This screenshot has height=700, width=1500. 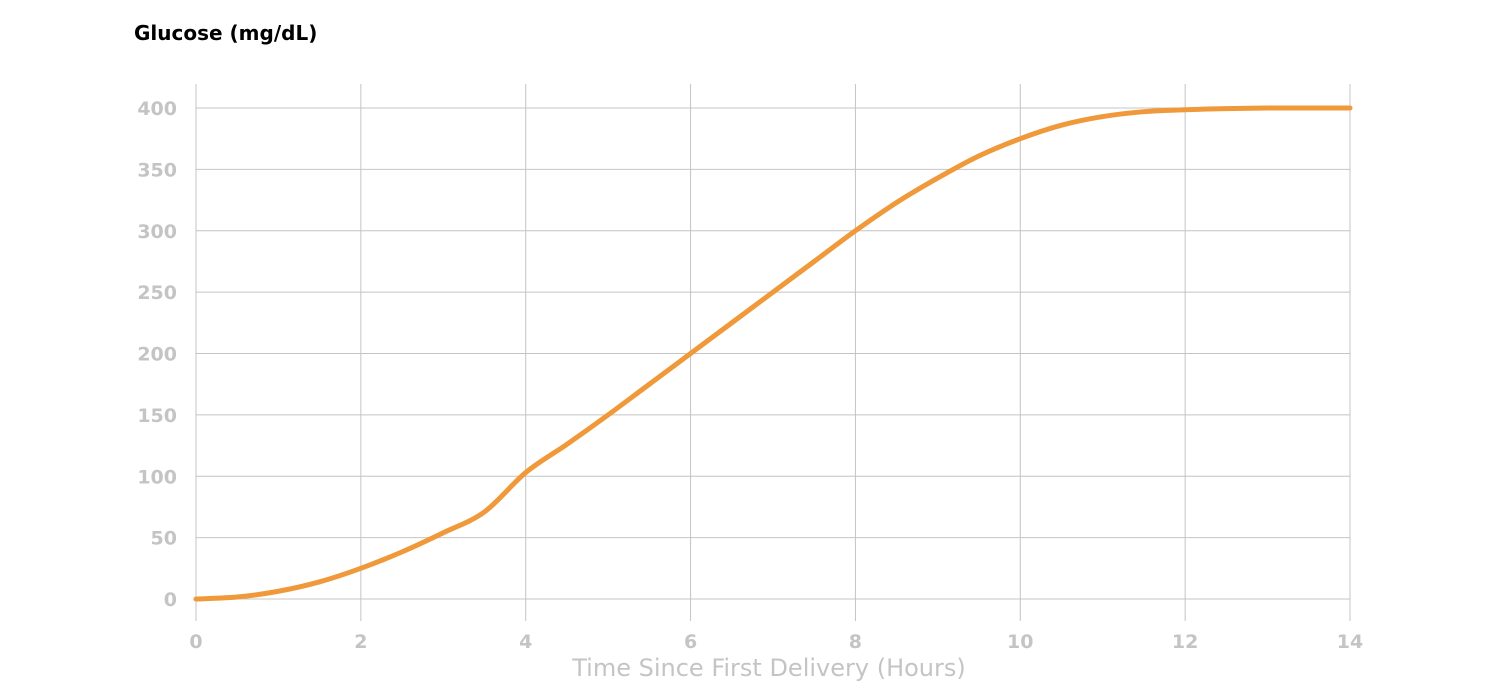 What do you see at coordinates (776, 642) in the screenshot?
I see `x-axis-ticks: 0 2 4 6 8 10 12 14` at bounding box center [776, 642].